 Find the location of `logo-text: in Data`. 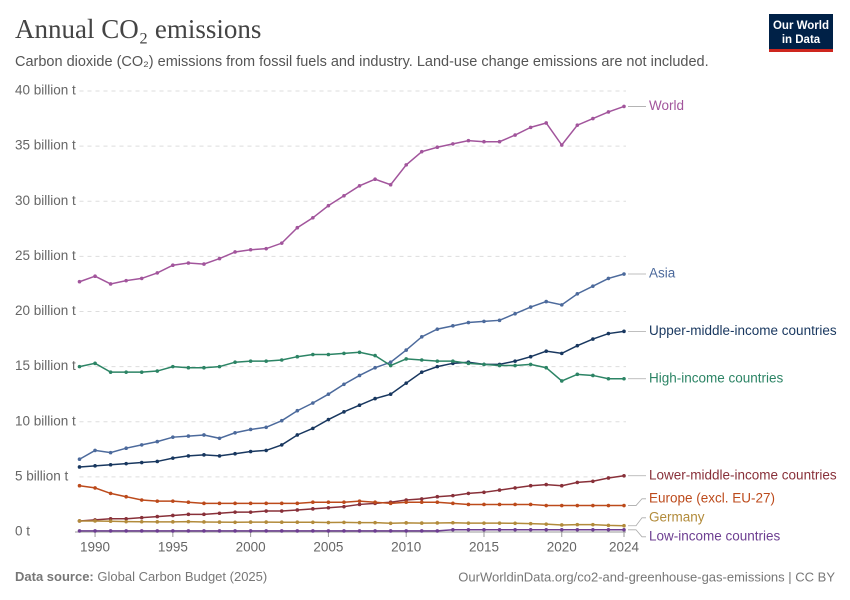

logo-text: in Data is located at coordinates (801, 40).